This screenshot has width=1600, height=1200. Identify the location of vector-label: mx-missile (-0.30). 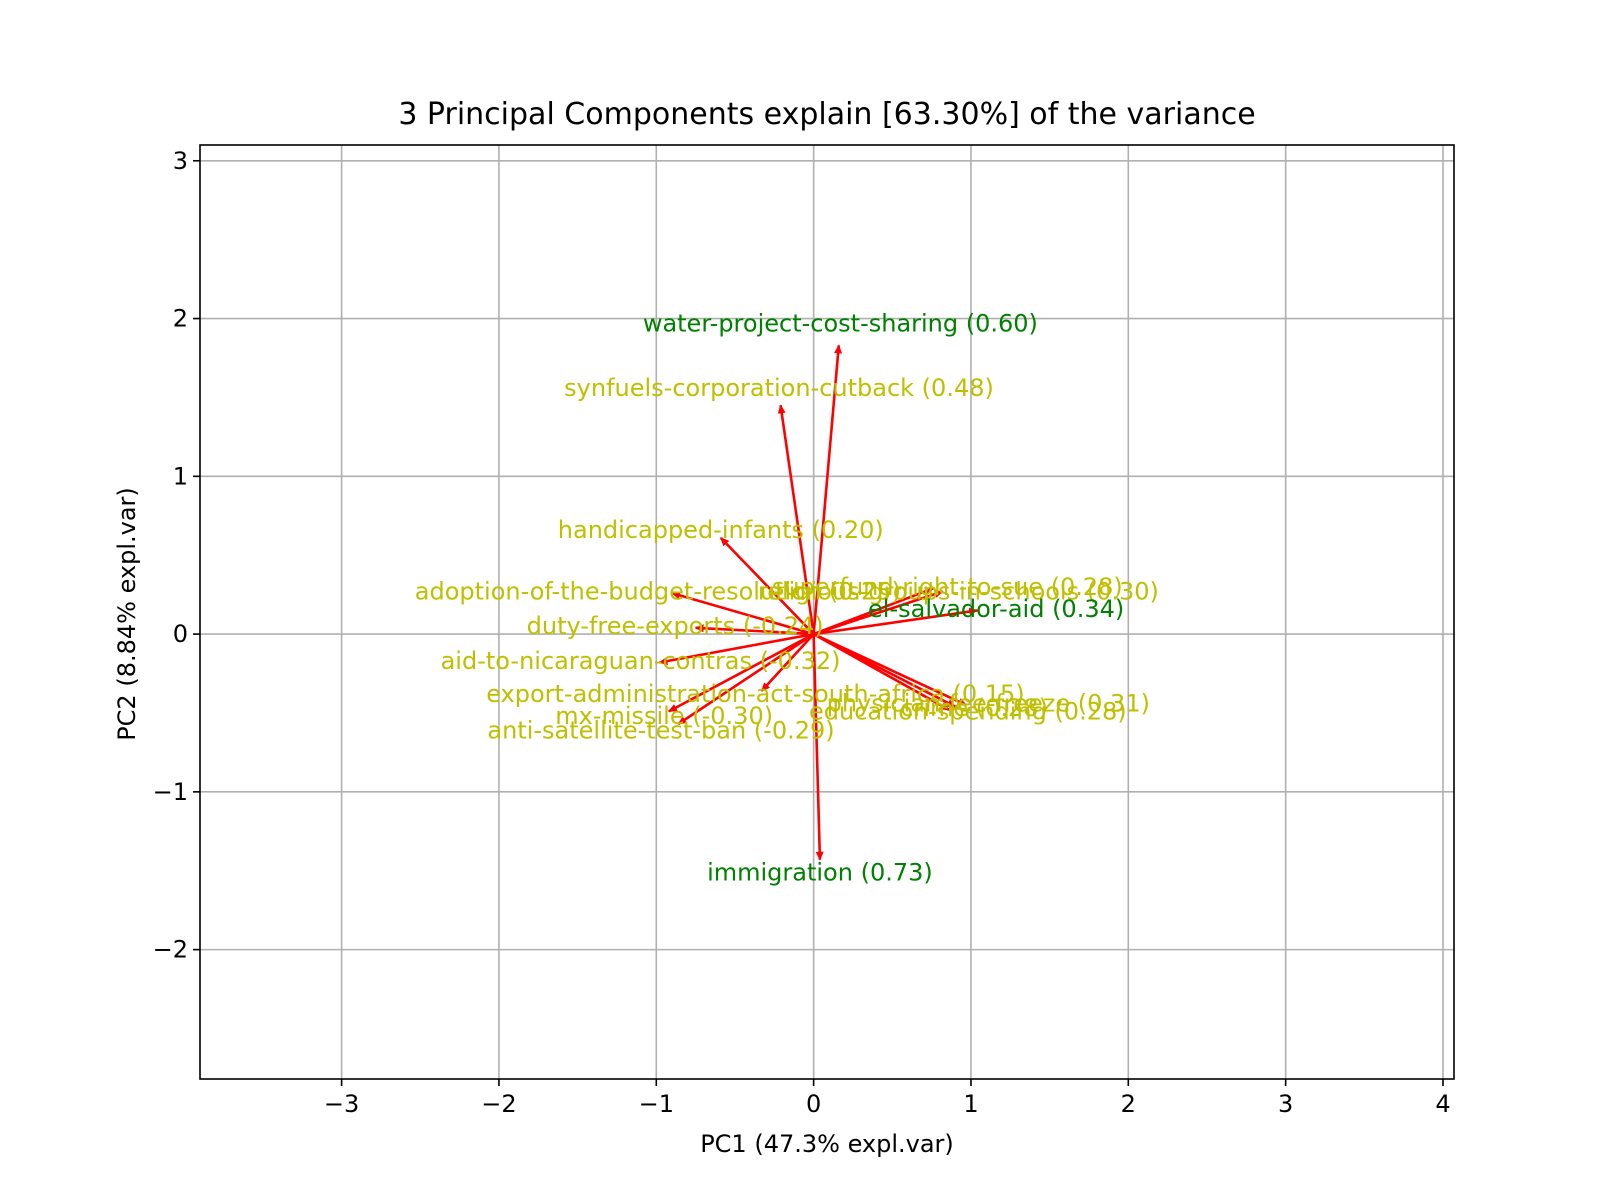
(664, 716).